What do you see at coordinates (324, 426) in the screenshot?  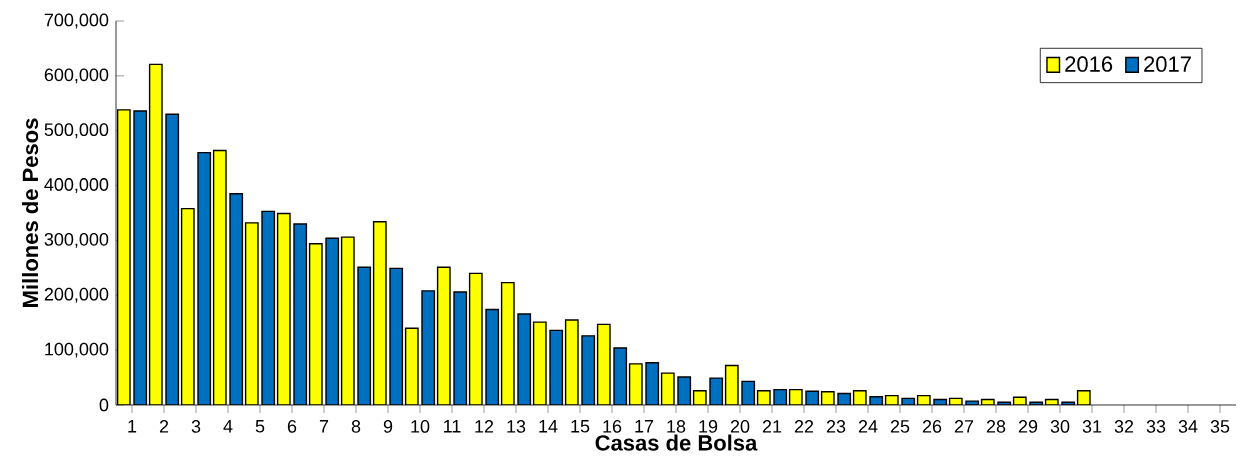 I see `x-tick-label: 7` at bounding box center [324, 426].